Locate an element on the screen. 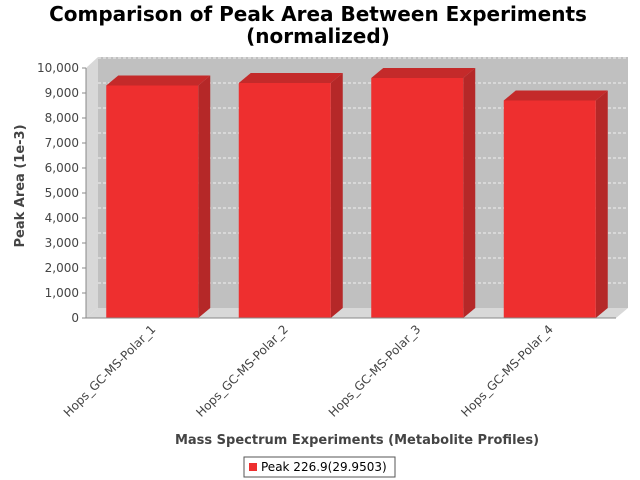 Image resolution: width=640 pixels, height=480 pixels. y-axis-label: Peak Area (1e-3) is located at coordinates (20, 185).